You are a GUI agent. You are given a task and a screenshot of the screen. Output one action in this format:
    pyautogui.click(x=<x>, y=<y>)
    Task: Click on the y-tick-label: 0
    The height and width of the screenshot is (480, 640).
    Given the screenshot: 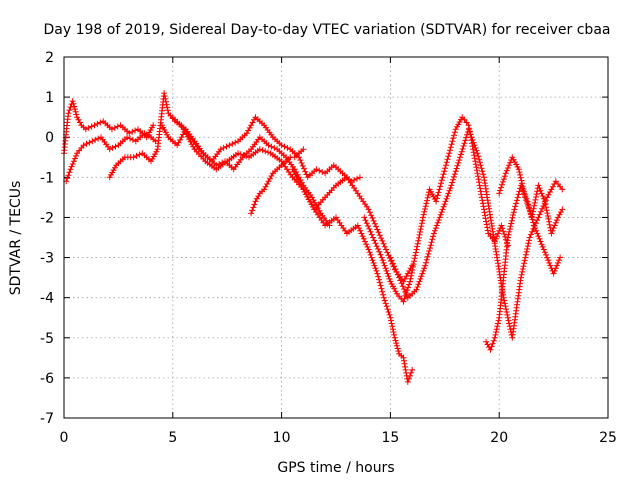 What is the action you would take?
    pyautogui.click(x=49, y=138)
    